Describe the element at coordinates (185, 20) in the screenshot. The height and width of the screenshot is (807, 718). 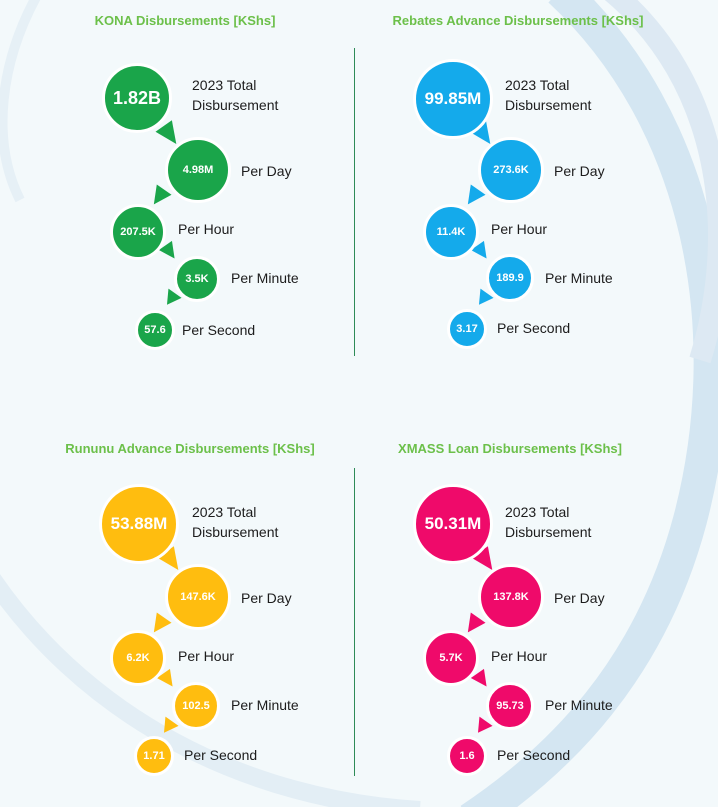
I see `panel-title: KONA Disbursements [KShs]` at that location.